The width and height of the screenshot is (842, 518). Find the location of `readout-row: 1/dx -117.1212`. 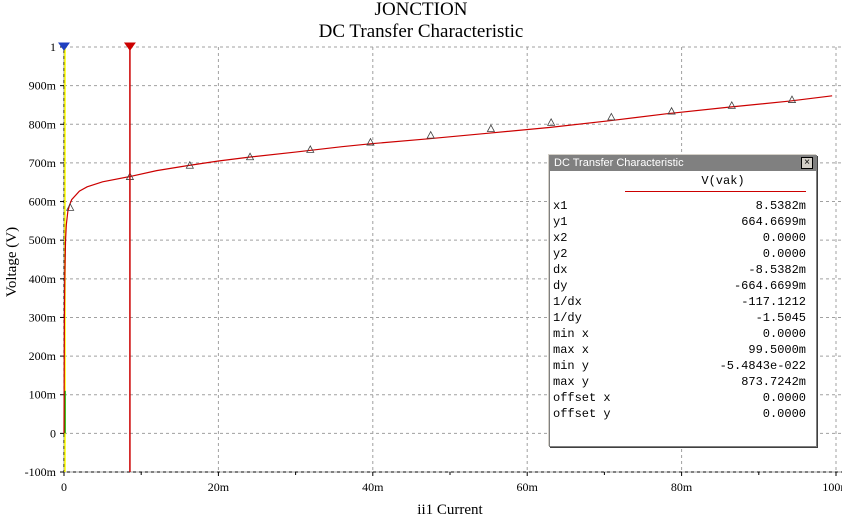

readout-row: 1/dx -117.1212 is located at coordinates (683, 302).